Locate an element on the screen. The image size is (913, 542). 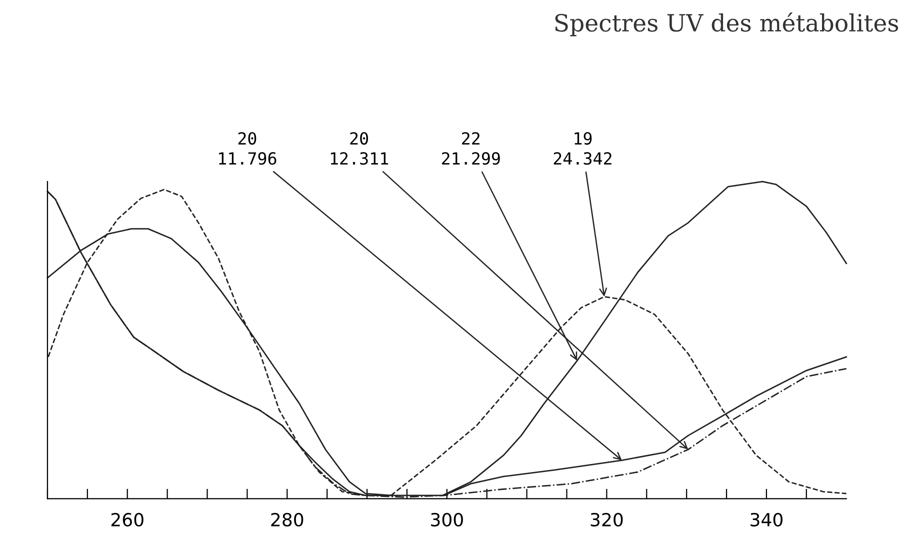
annotation: 20 12.311 is located at coordinates (359, 148).